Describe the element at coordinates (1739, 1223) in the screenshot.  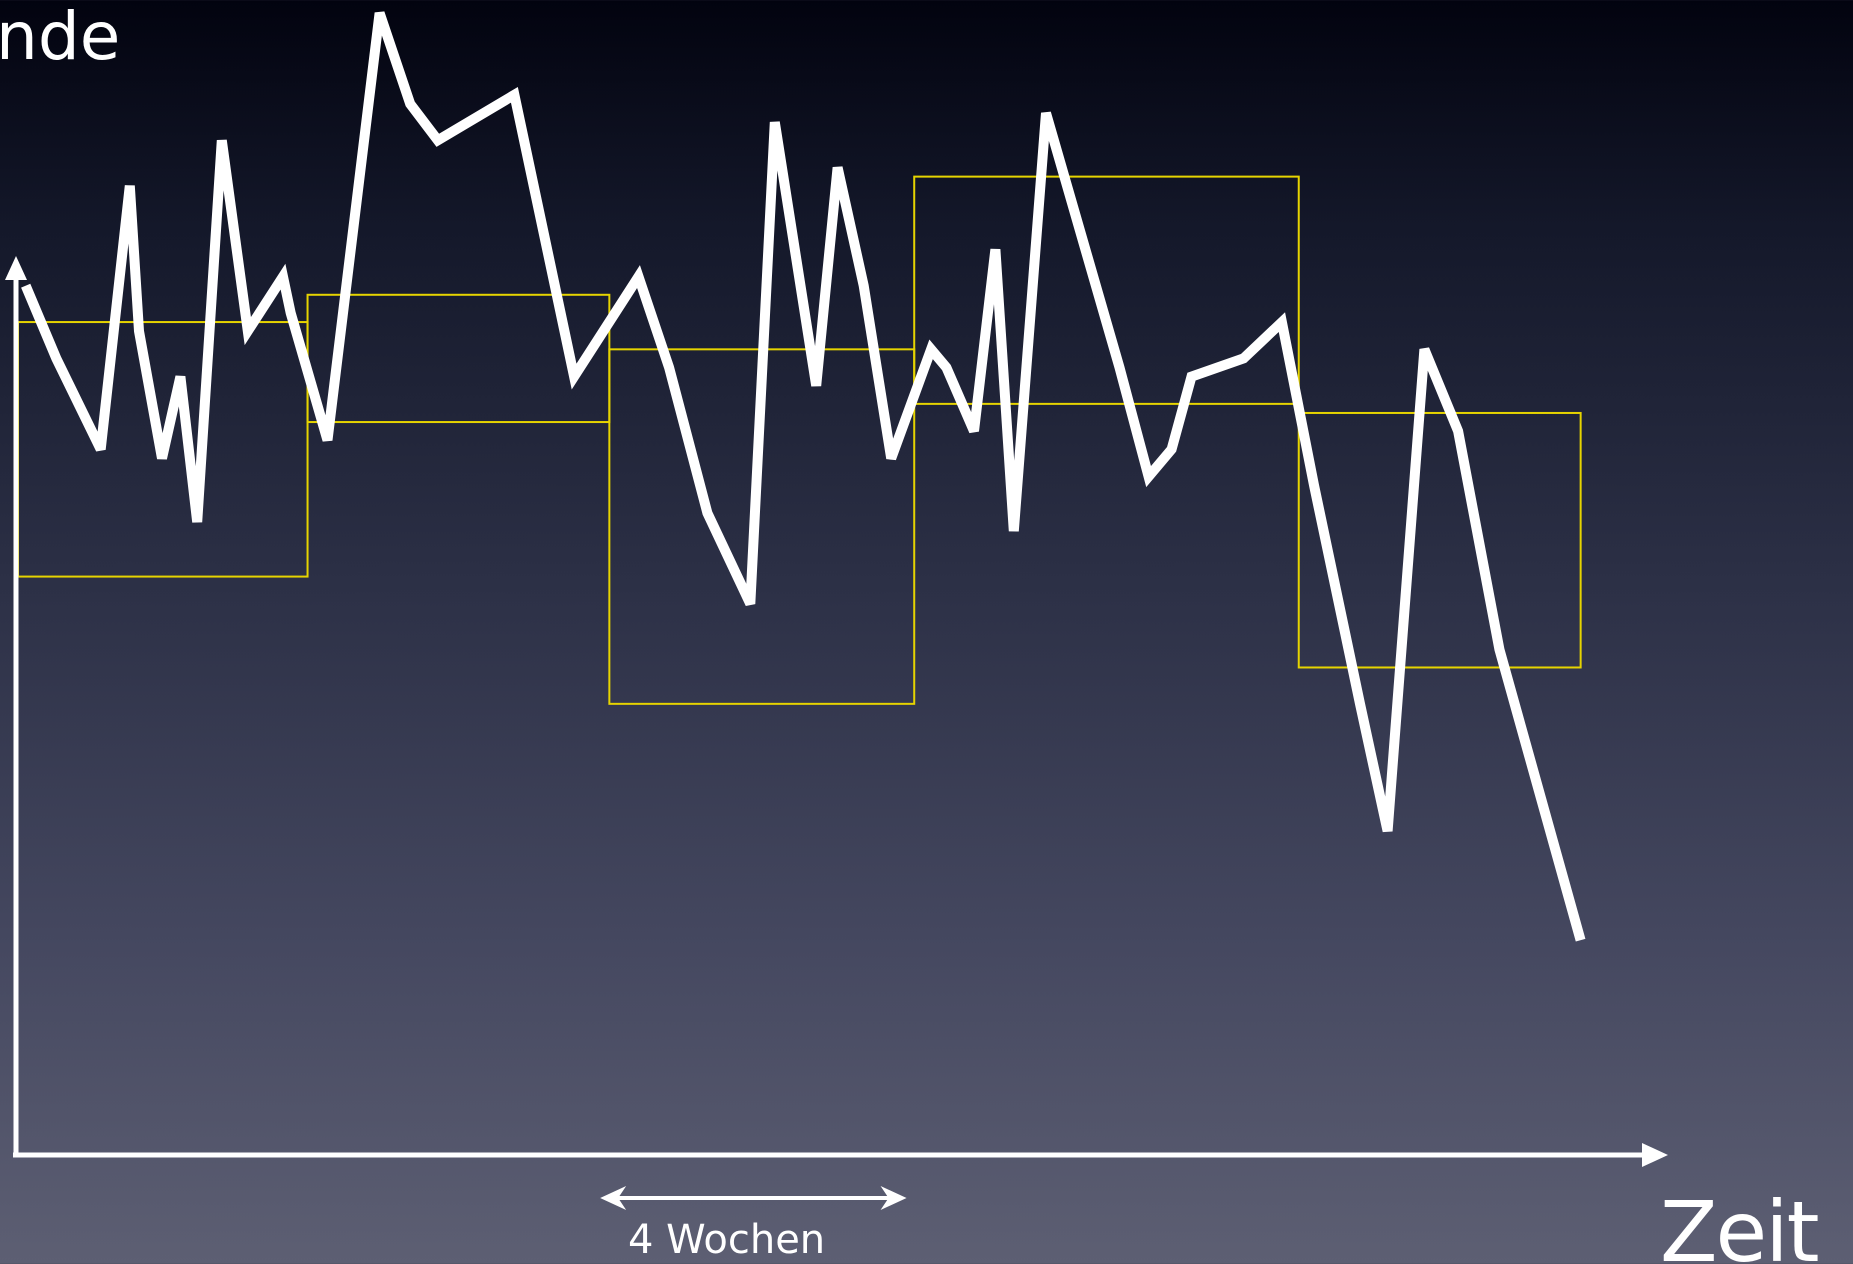
I see `x-axis-label: Zeit` at that location.